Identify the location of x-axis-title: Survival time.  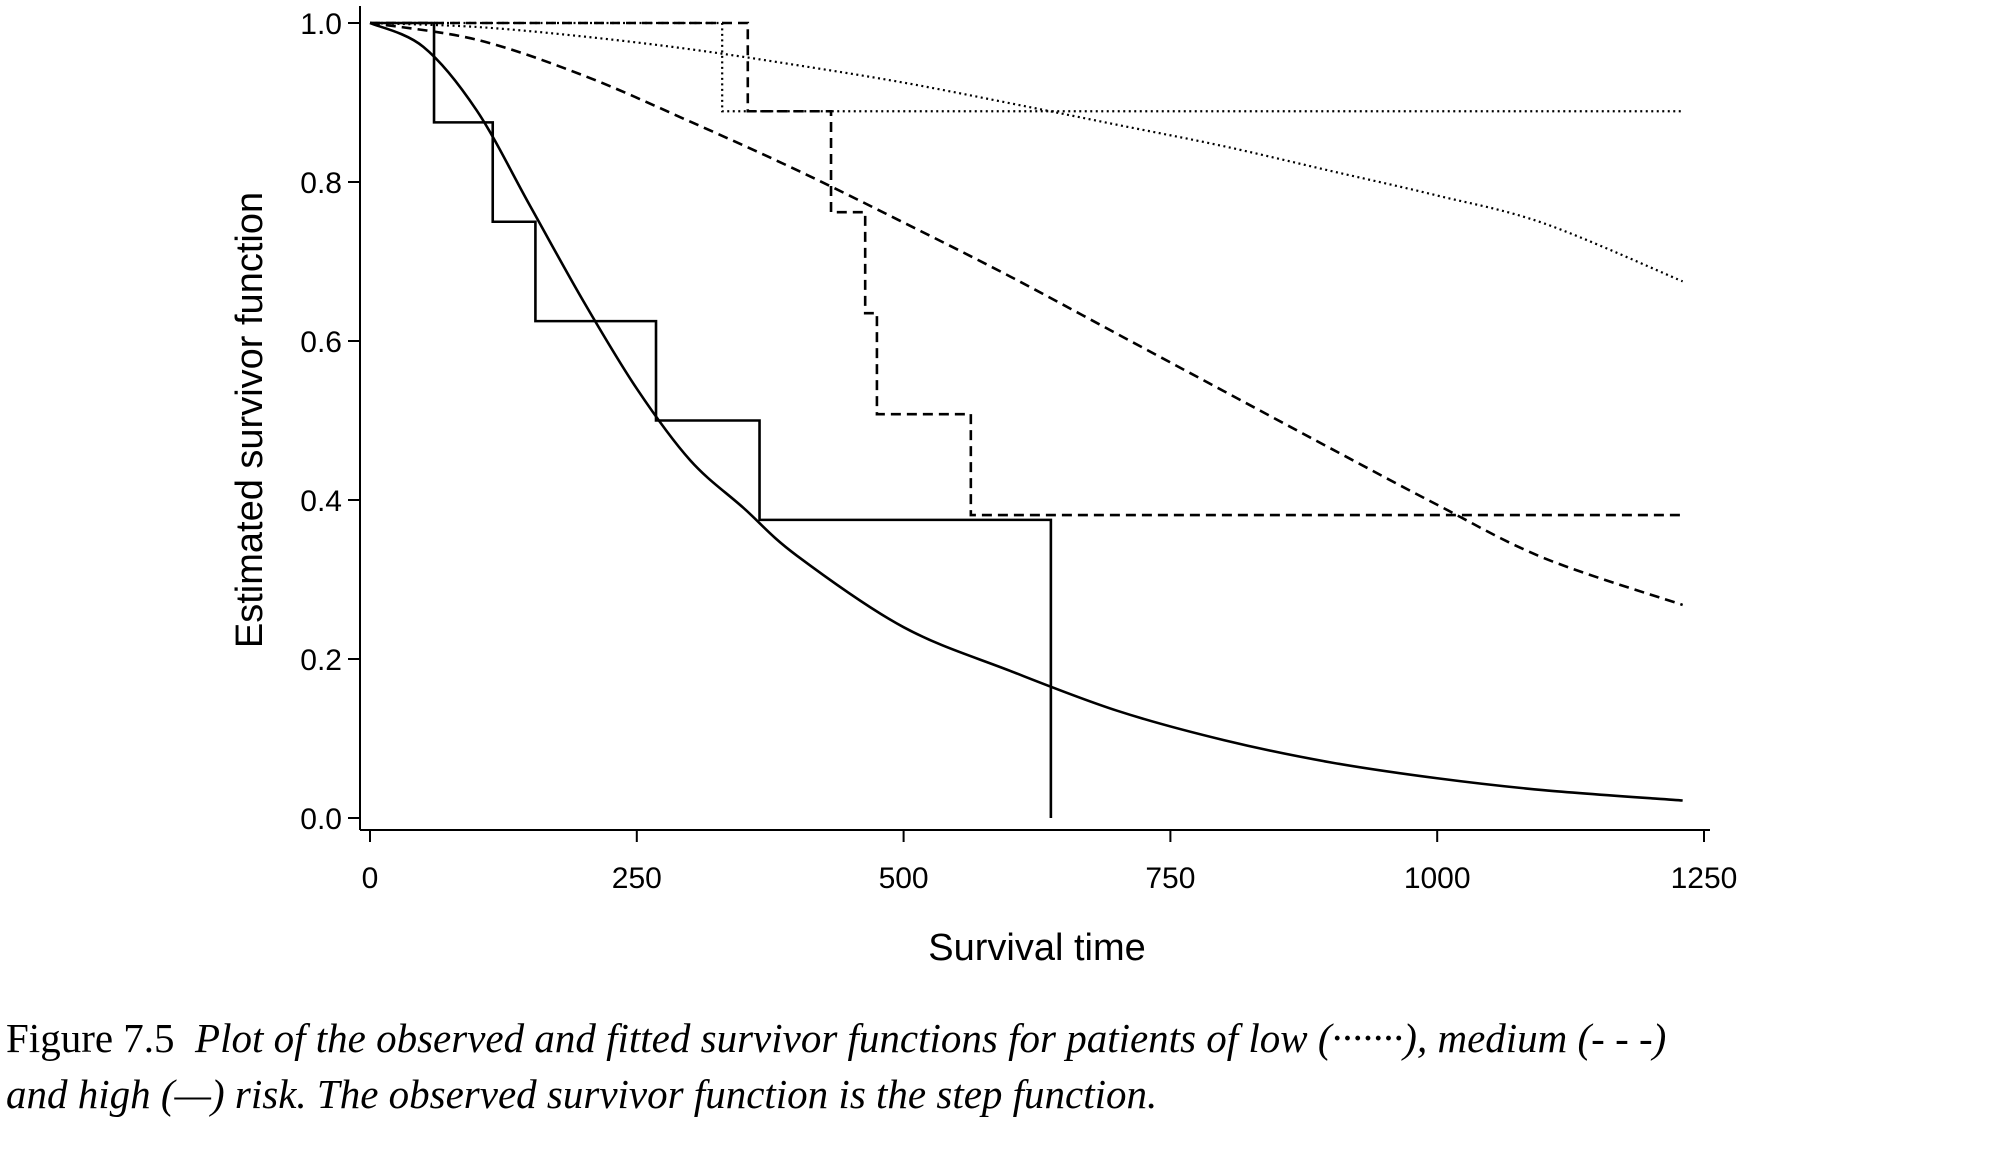
(1037, 948).